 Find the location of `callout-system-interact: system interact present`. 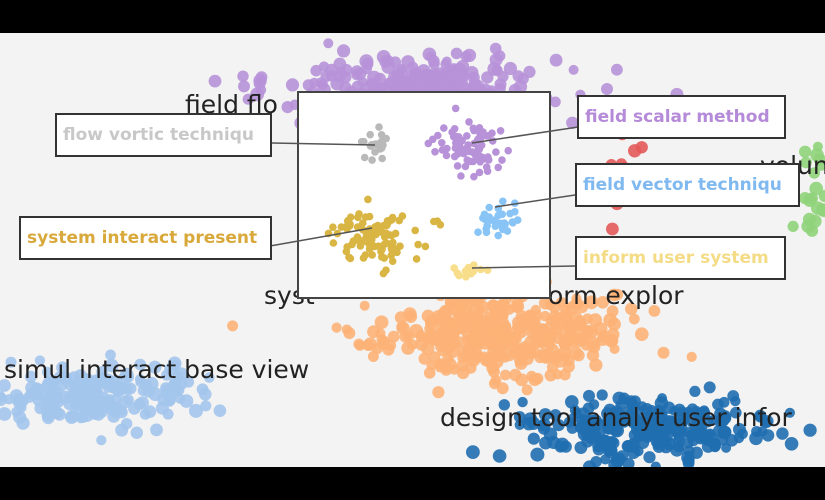

callout-system-interact: system interact present is located at coordinates (145, 238).